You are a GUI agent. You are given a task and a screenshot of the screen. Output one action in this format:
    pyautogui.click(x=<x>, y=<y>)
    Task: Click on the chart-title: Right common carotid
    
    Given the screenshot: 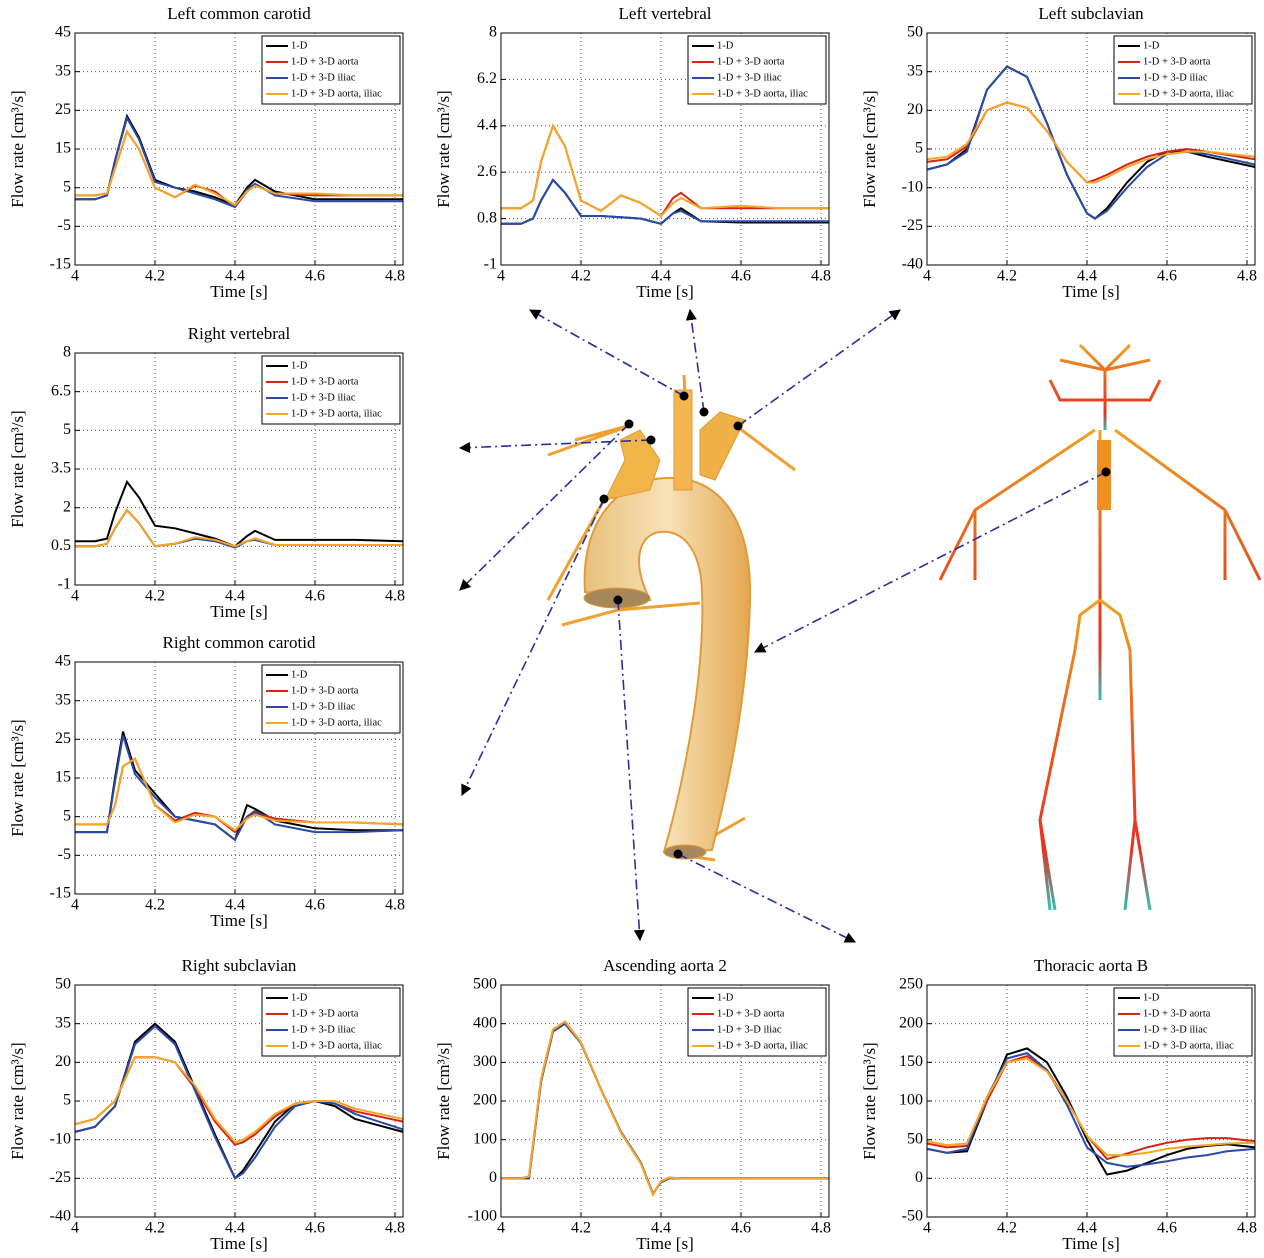 What is the action you would take?
    pyautogui.click(x=239, y=642)
    